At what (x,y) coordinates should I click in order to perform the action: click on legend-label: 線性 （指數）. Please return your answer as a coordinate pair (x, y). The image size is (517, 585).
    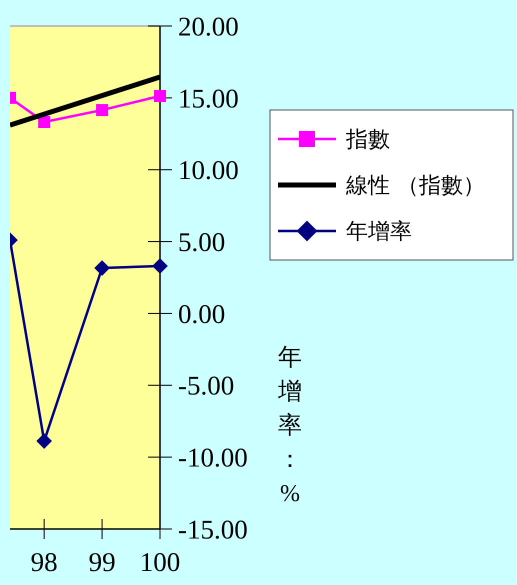
    Looking at the image, I should click on (415, 186).